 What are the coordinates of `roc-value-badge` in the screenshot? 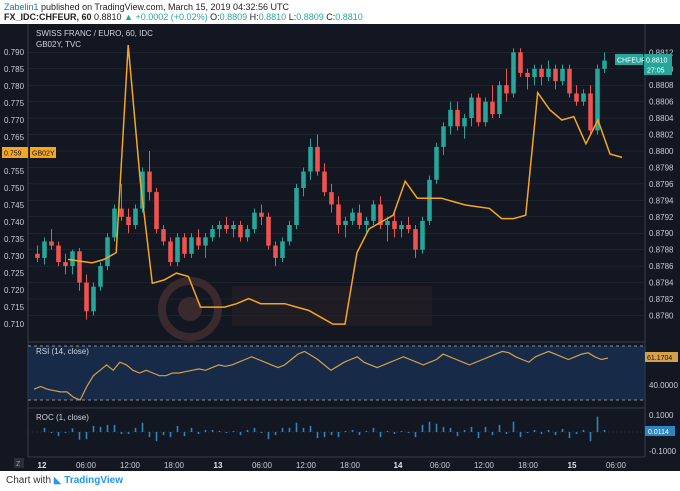 It's located at (660, 431).